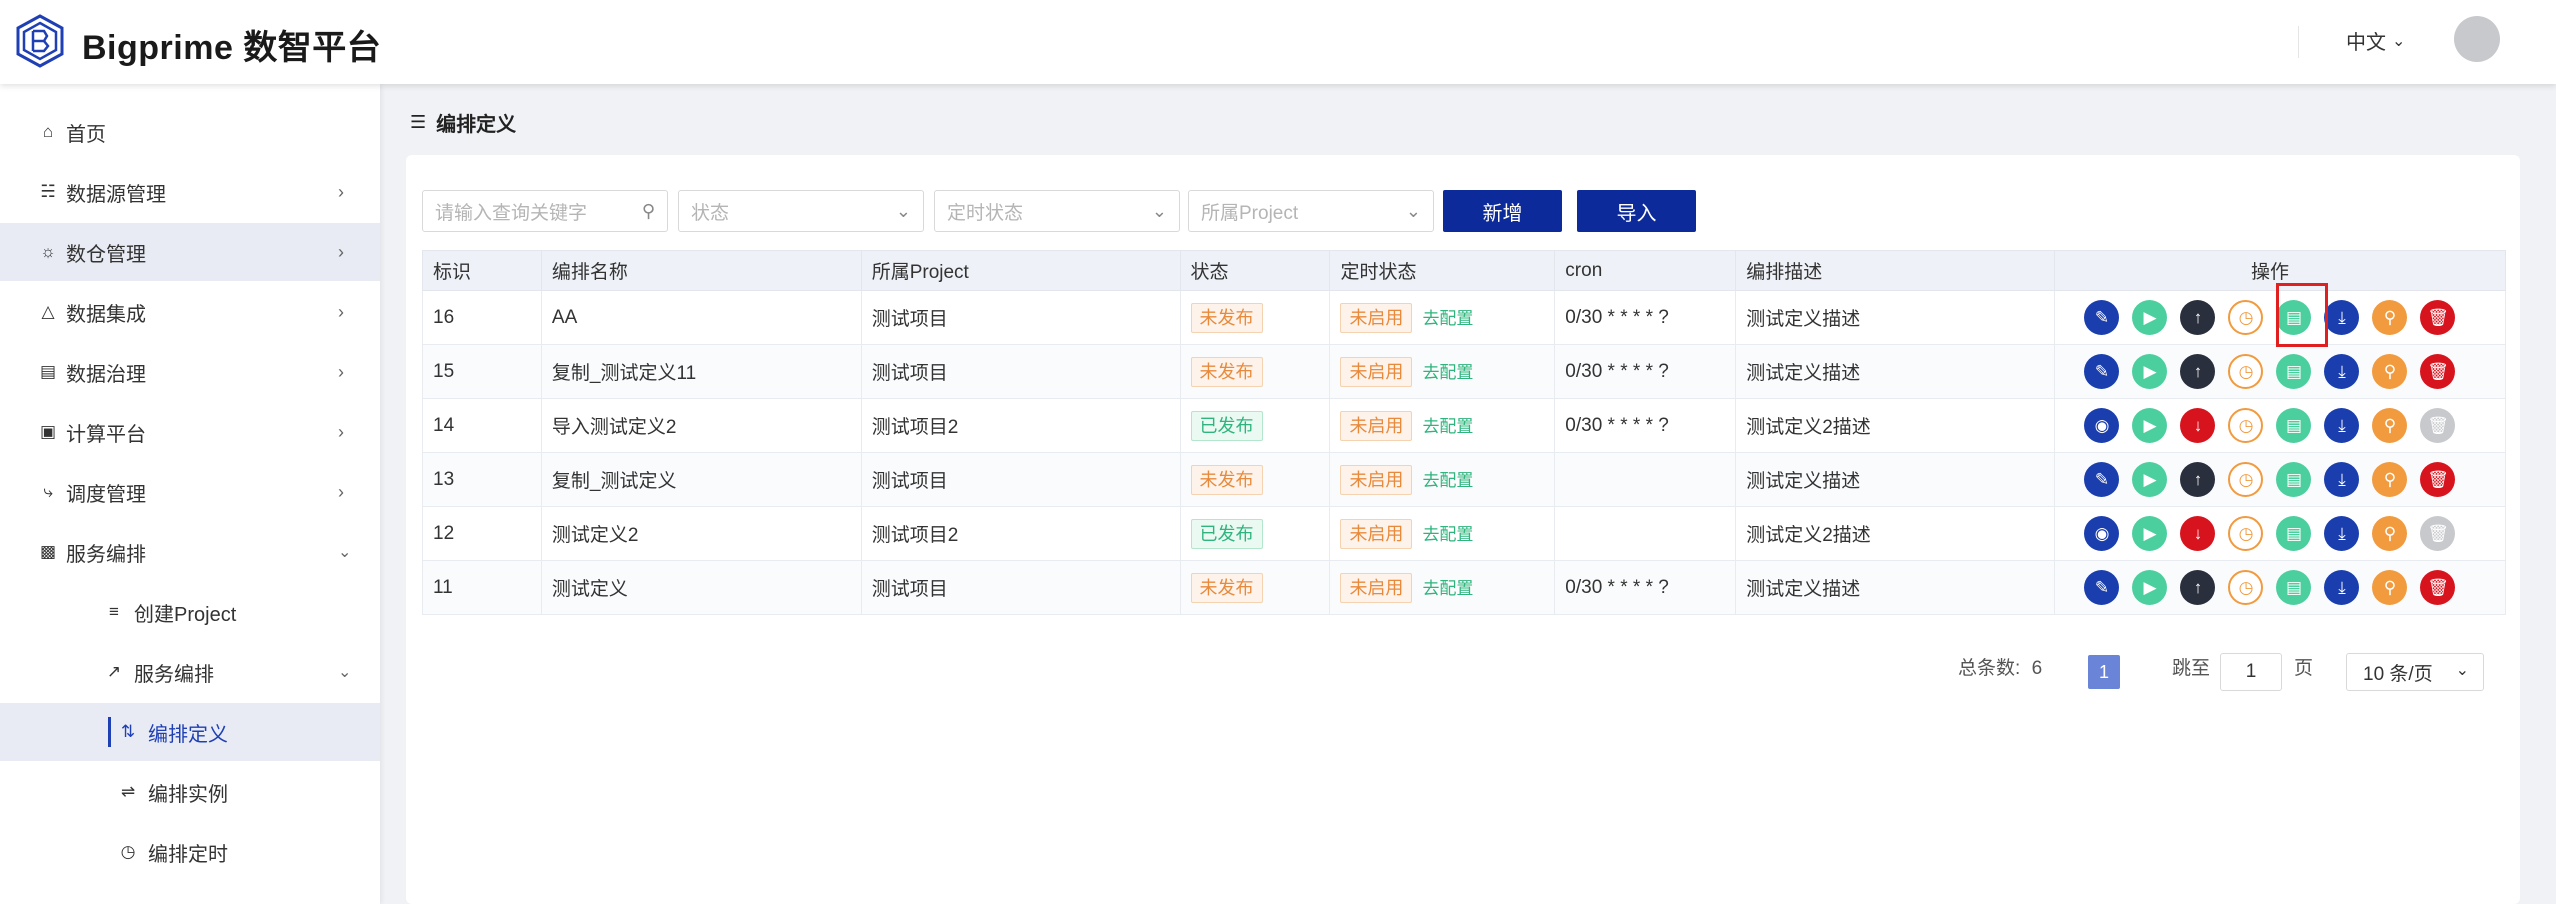 Image resolution: width=2556 pixels, height=904 pixels. I want to click on cell-id: 11, so click(482, 587).